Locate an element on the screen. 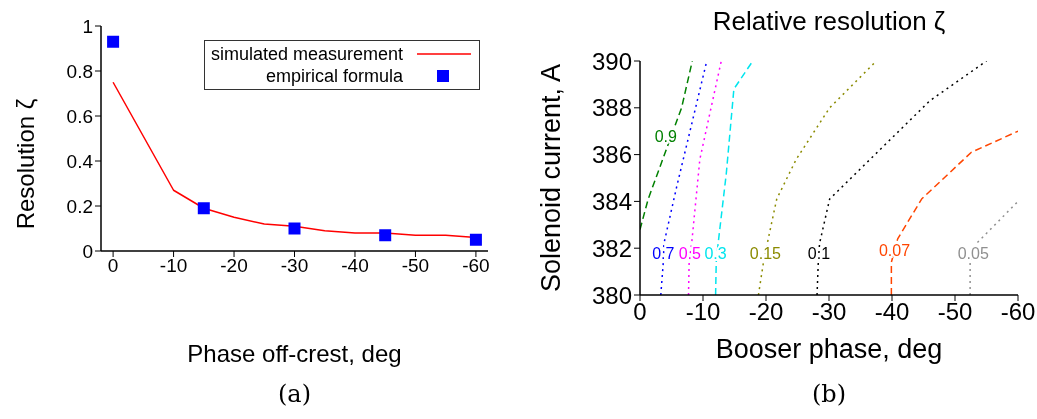 Image resolution: width=1037 pixels, height=419 pixels. x-axis-title: Phase off-crest, deg is located at coordinates (294, 354).